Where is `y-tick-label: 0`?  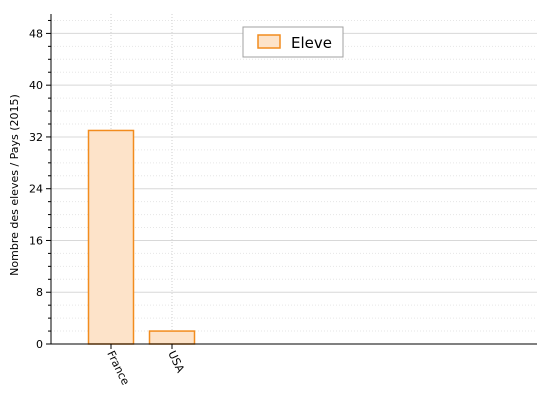 y-tick-label: 0 is located at coordinates (39, 344).